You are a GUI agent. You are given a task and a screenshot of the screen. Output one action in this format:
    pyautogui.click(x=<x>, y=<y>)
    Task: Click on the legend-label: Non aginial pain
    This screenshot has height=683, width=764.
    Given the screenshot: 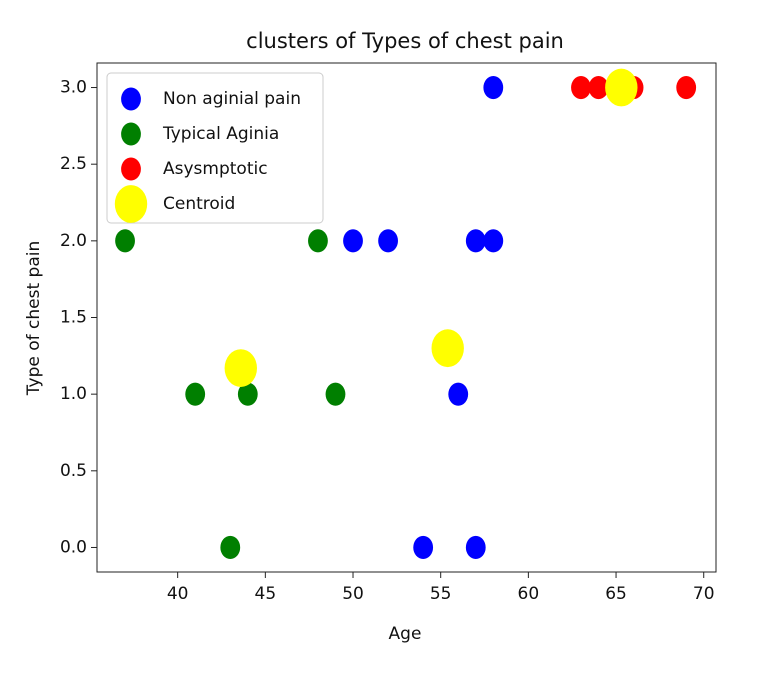 What is the action you would take?
    pyautogui.click(x=232, y=99)
    